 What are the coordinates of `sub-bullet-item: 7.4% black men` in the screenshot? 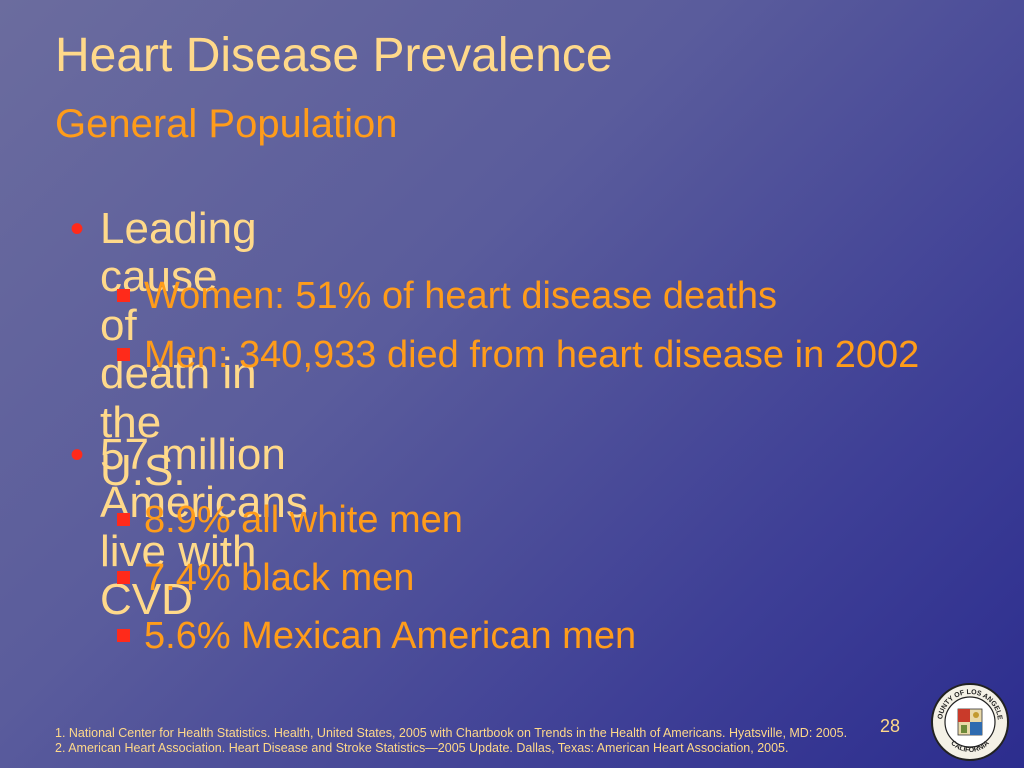 It's located at (550, 578).